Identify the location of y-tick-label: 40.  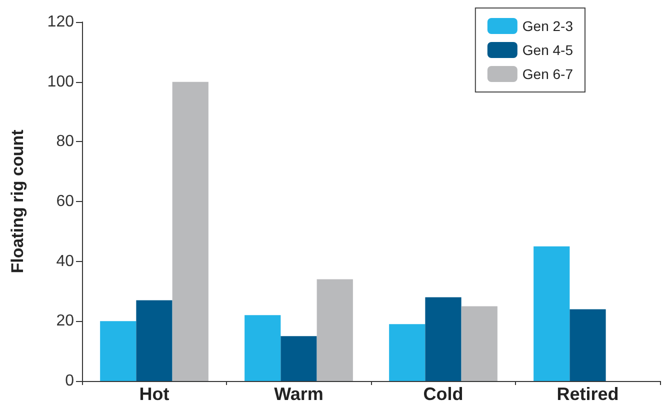
(65, 261).